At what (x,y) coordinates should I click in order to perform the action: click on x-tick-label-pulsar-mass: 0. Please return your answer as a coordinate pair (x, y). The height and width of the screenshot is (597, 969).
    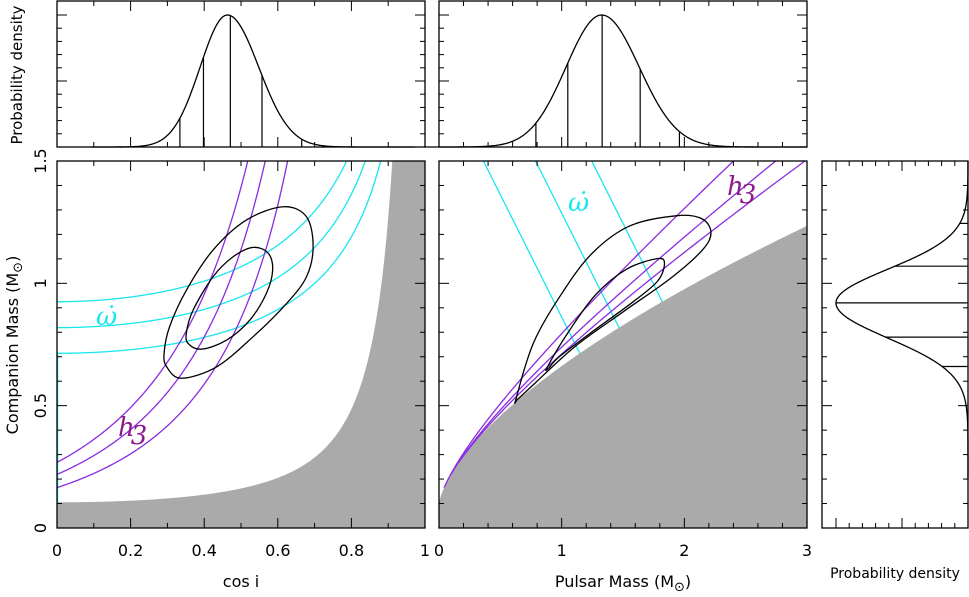
    Looking at the image, I should click on (439, 550).